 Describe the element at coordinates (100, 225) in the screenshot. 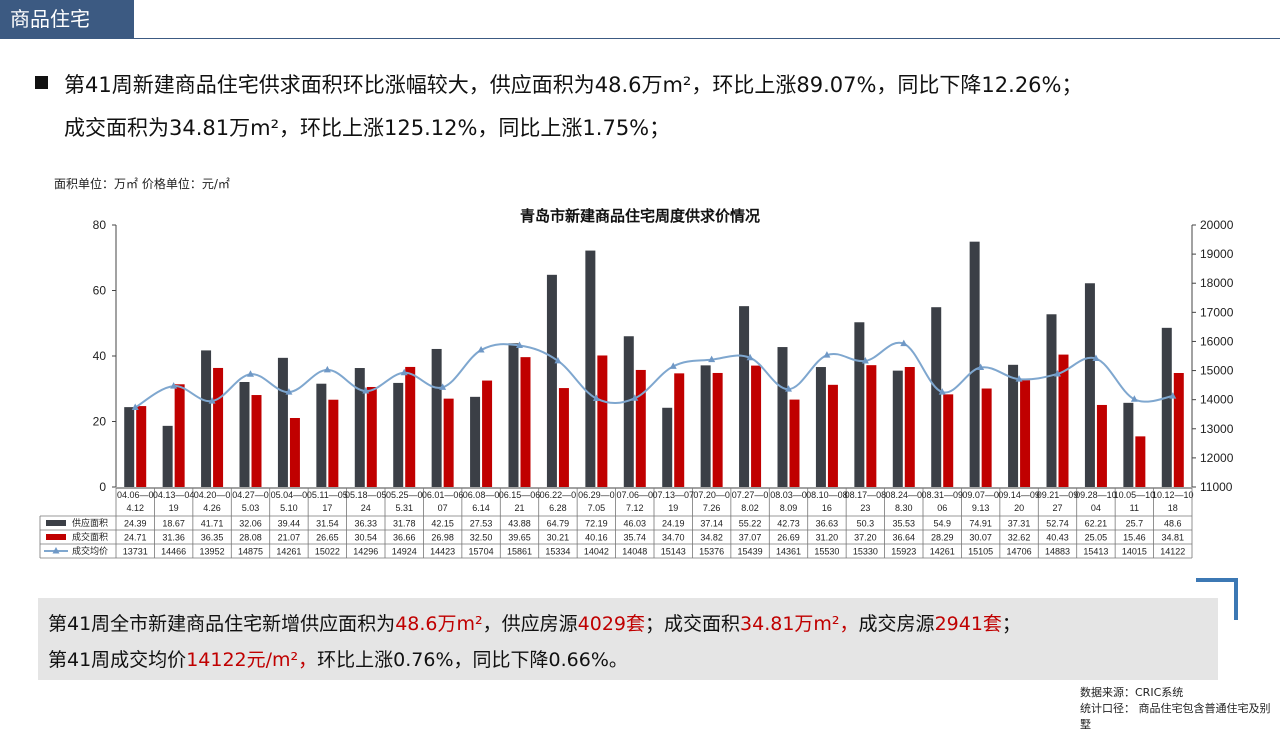

I see `left-tick-label: 80` at that location.